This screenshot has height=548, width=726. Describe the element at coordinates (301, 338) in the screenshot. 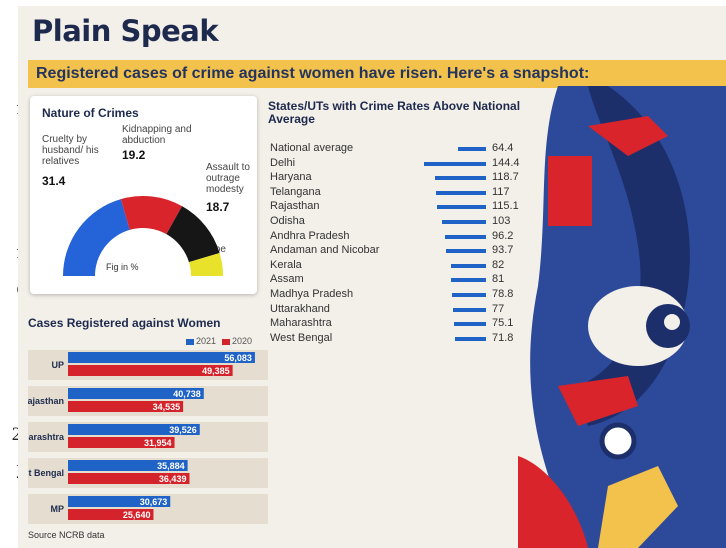

I see `rate-label: West Bengal` at that location.